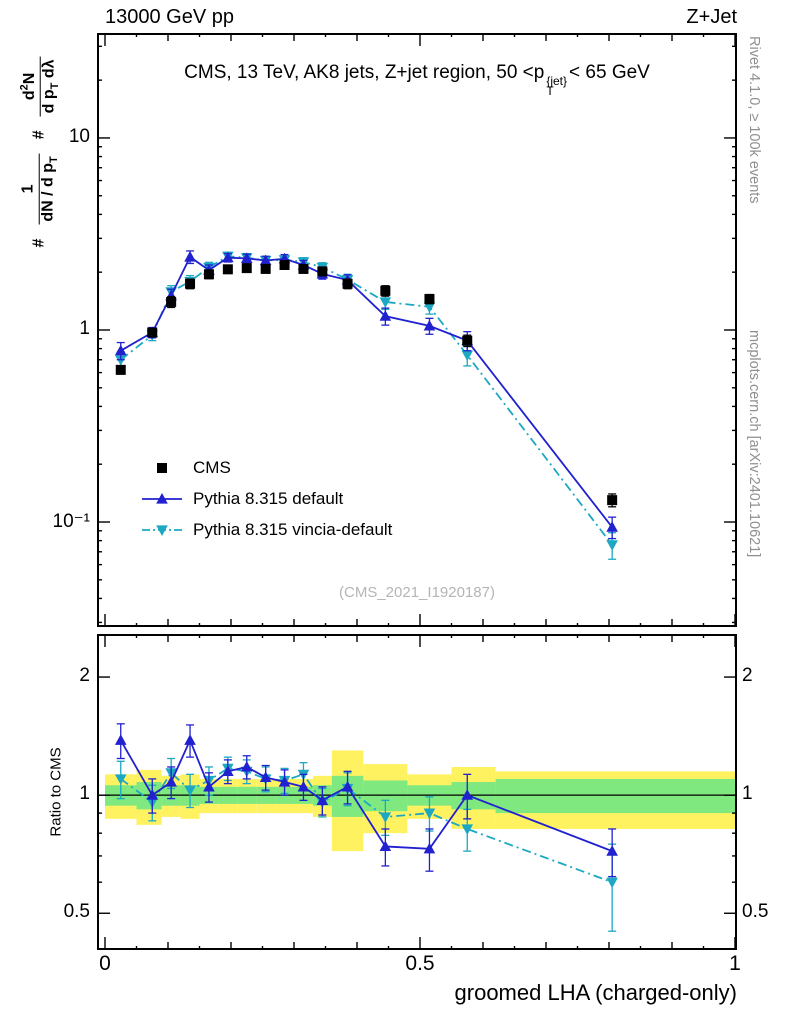 Image resolution: width=786 pixels, height=1024 pixels. I want to click on main-ytick-0p1: 10⁻¹, so click(71, 521).